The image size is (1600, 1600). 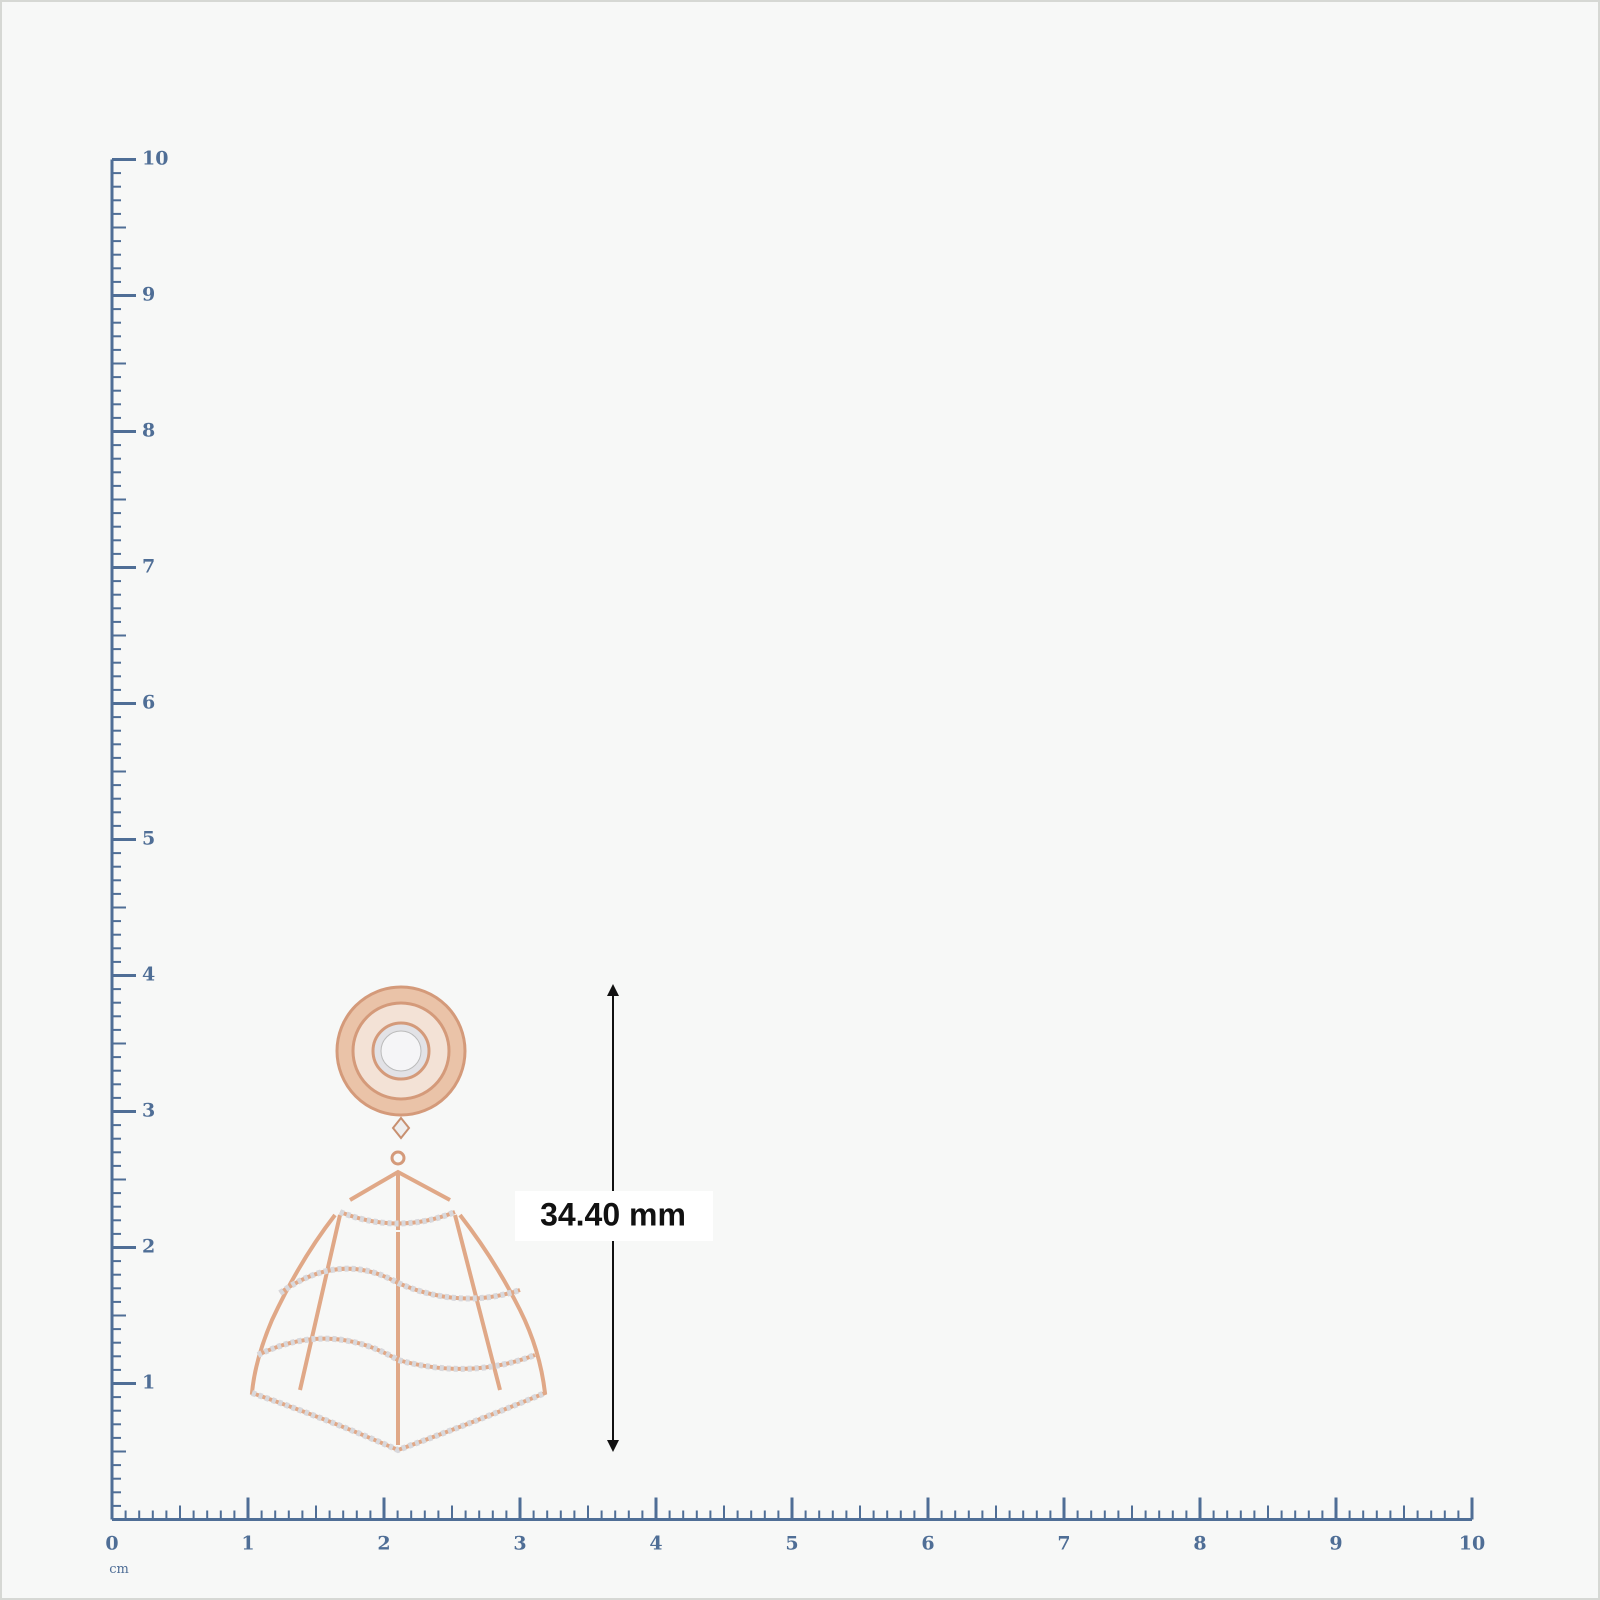 What do you see at coordinates (148, 295) in the screenshot?
I see `y-tick-label: 9` at bounding box center [148, 295].